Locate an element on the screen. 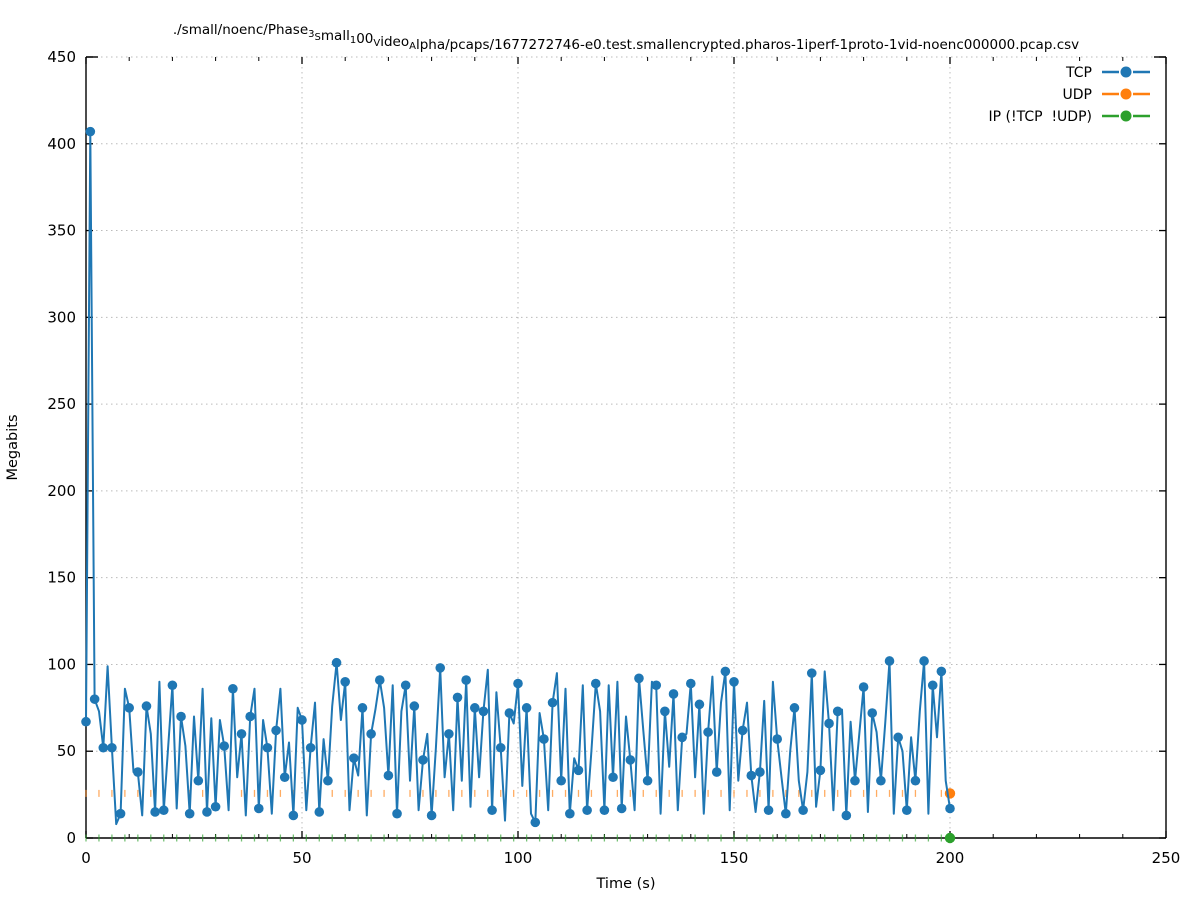 This screenshot has height=900, width=1197. legend-marker-ip is located at coordinates (1126, 116).